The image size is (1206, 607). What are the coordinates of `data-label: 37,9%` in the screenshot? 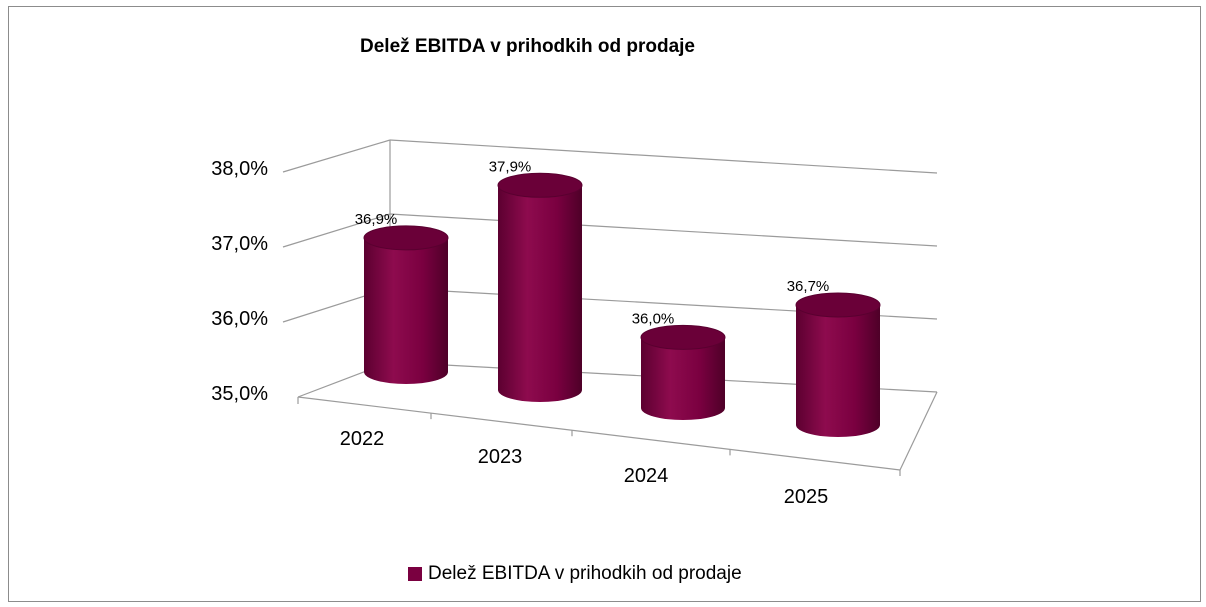 It's located at (510, 166).